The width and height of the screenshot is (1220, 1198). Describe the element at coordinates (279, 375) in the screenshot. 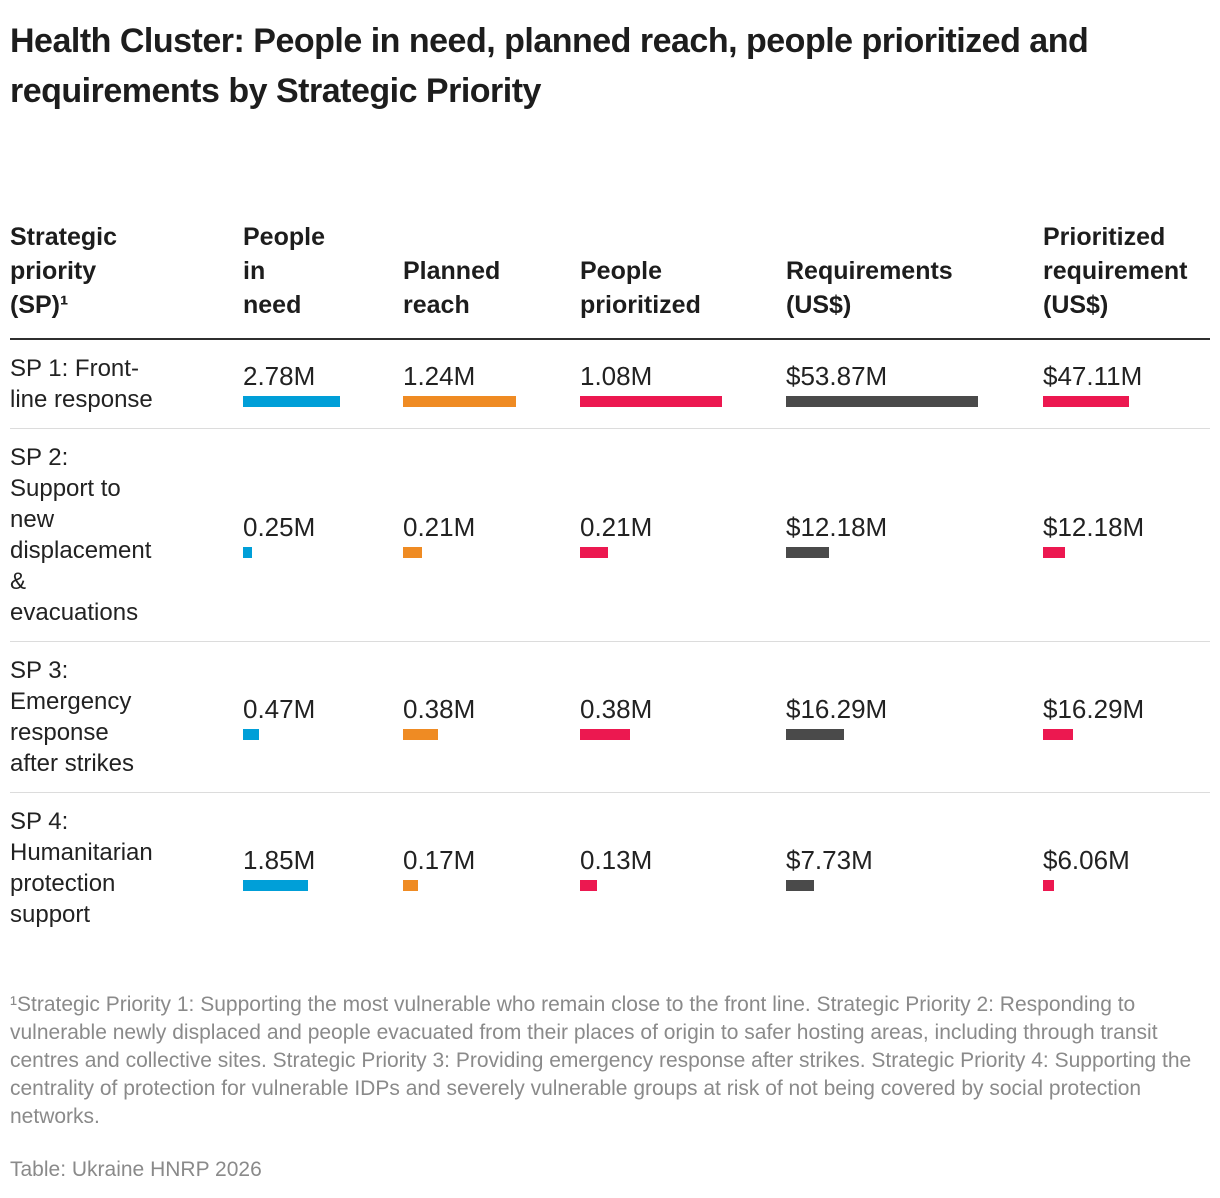

I see `cell-value: 2.78M` at that location.